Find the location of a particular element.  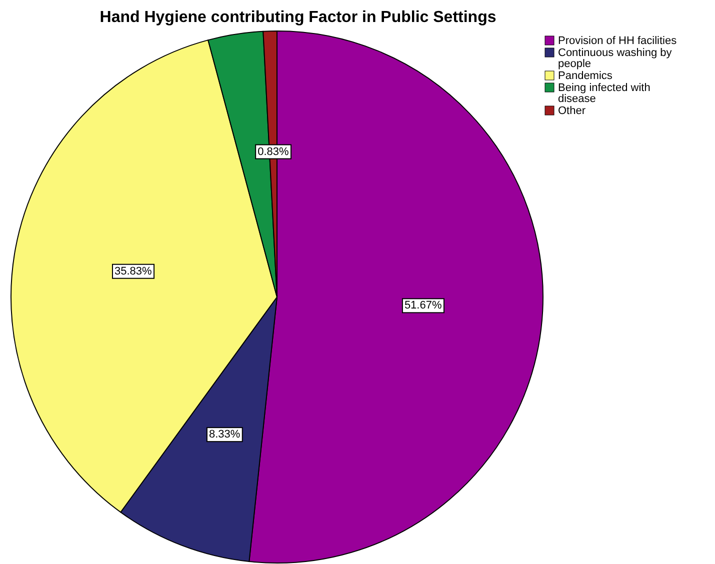

legend-label: Provision of HH facilities is located at coordinates (618, 41).